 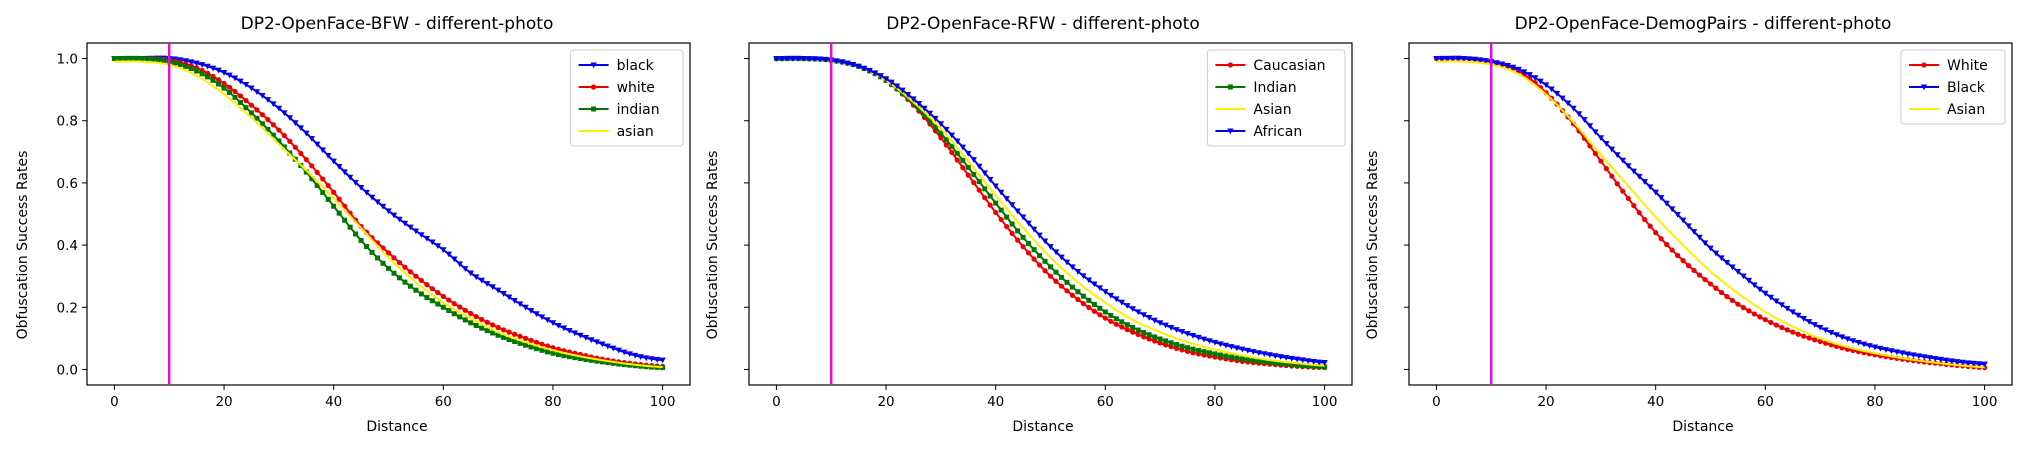 What do you see at coordinates (1874, 402) in the screenshot?
I see `x-tick-label: 80` at bounding box center [1874, 402].